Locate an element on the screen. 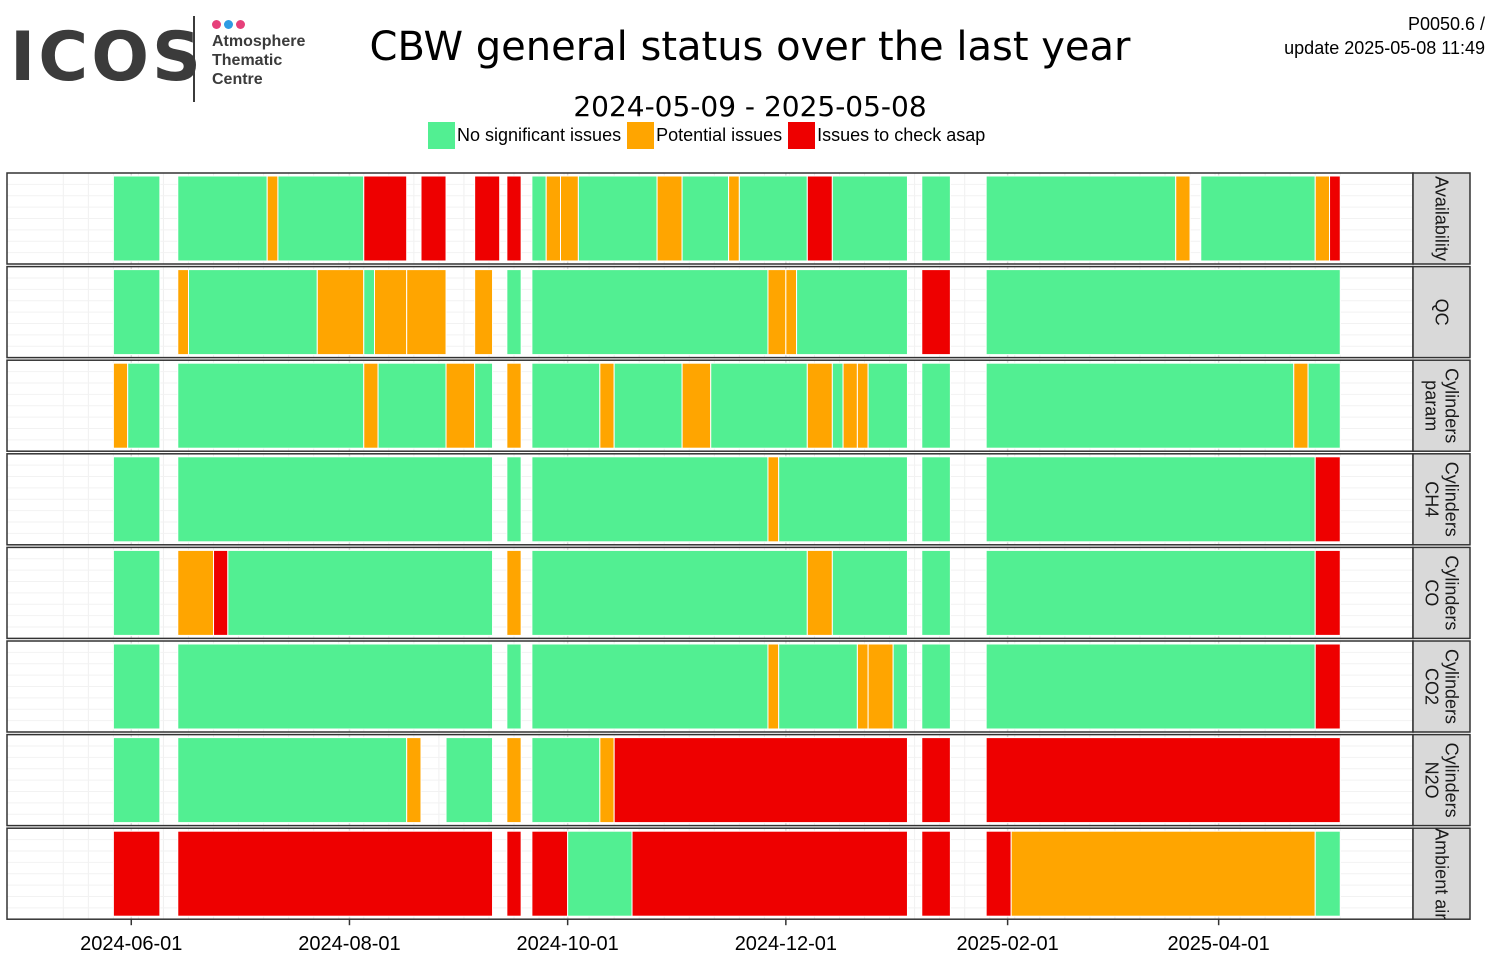 The image size is (1500, 963). legend-swatch-green is located at coordinates (441, 135).